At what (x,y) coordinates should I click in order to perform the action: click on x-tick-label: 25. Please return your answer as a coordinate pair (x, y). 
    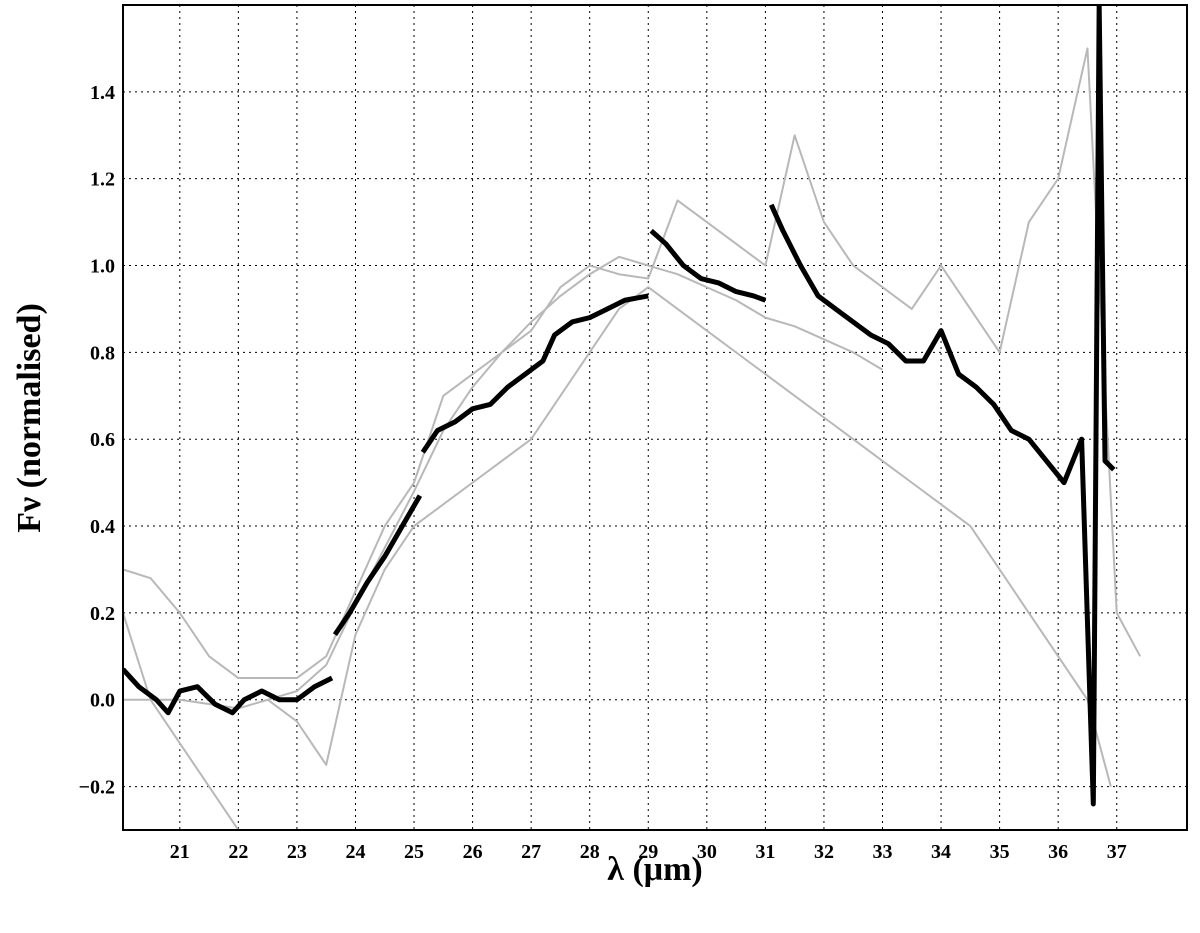
    Looking at the image, I should click on (414, 852).